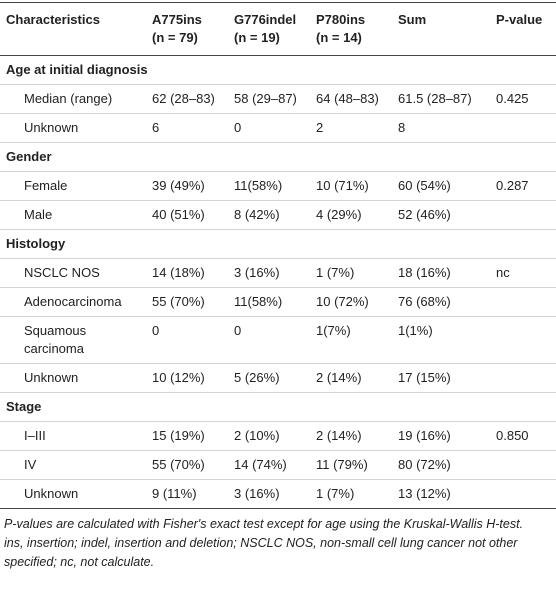 The image size is (556, 611). What do you see at coordinates (339, 214) in the screenshot?
I see `cell: 4 (29%)` at bounding box center [339, 214].